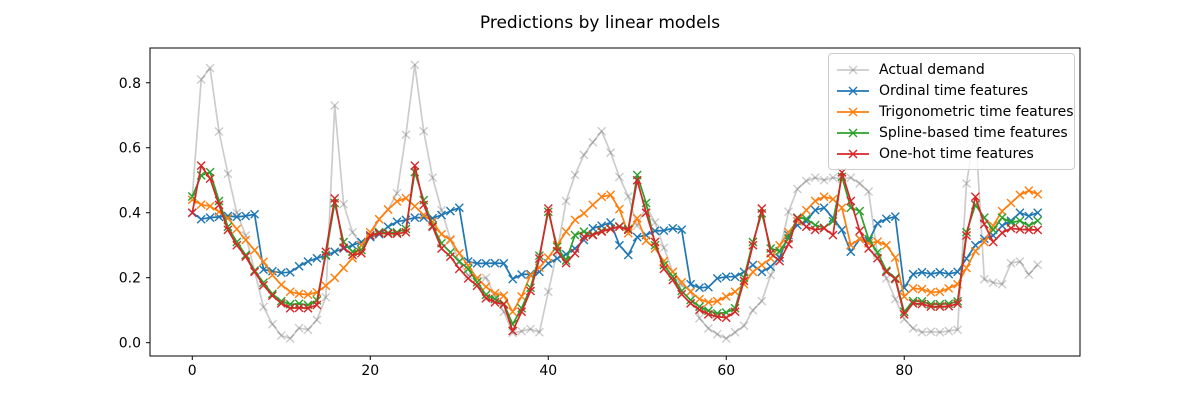 This screenshot has width=1200, height=400. I want to click on legend-item-actual-demand: Actual demand, so click(951, 69).